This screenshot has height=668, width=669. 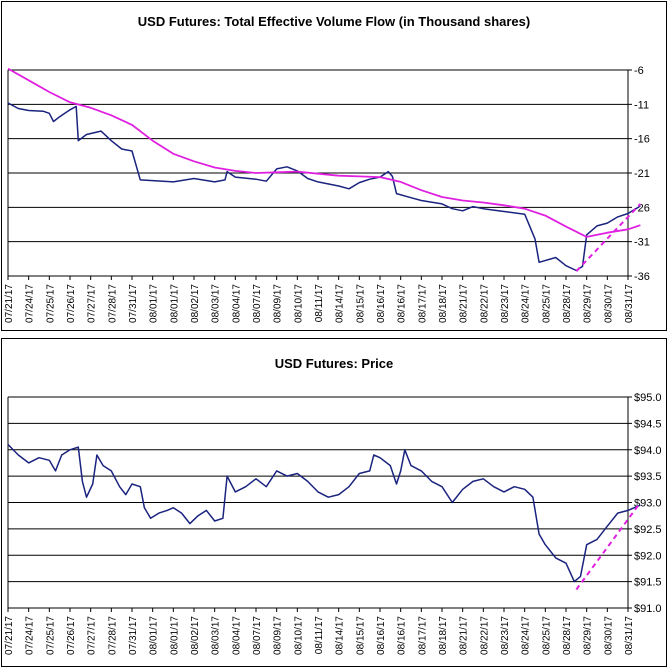 I want to click on y-tick-label: $93.0, so click(x=648, y=504).